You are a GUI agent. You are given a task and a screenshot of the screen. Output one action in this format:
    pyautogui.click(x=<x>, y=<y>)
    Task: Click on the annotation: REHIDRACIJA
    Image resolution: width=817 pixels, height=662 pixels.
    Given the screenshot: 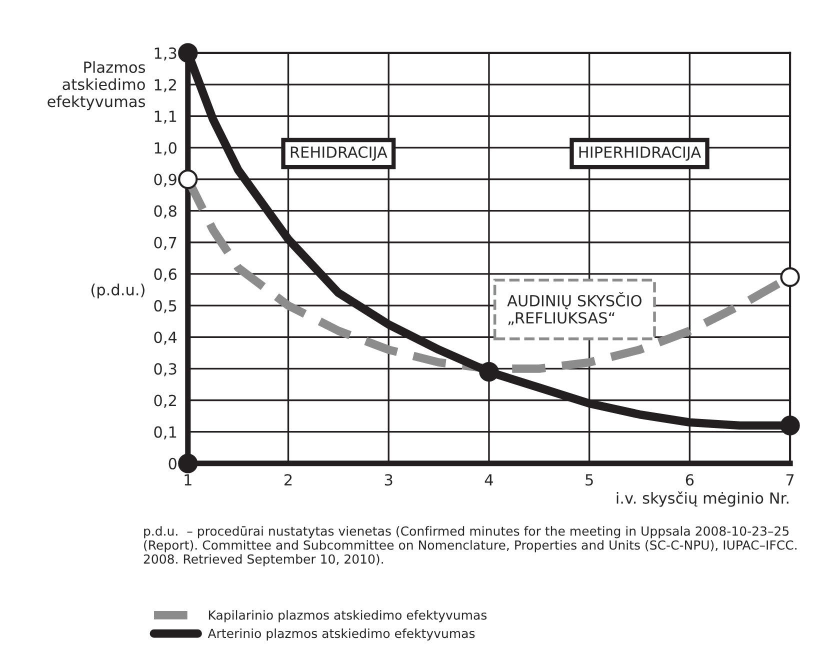 What is the action you would take?
    pyautogui.click(x=339, y=153)
    